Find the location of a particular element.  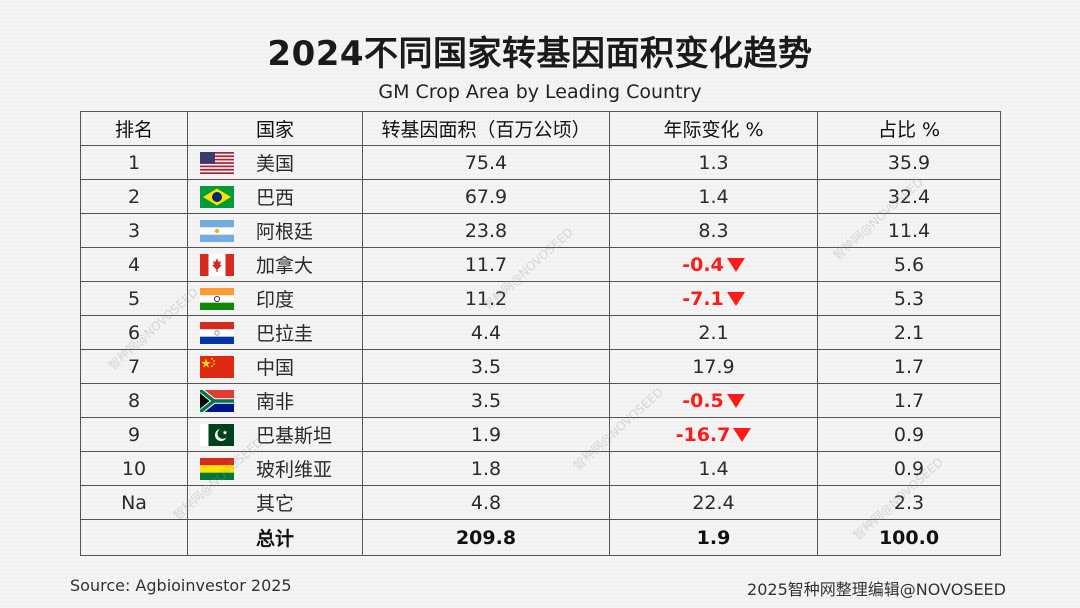

total-row: 总计 209.8 1.9 100.0 is located at coordinates (540, 537).